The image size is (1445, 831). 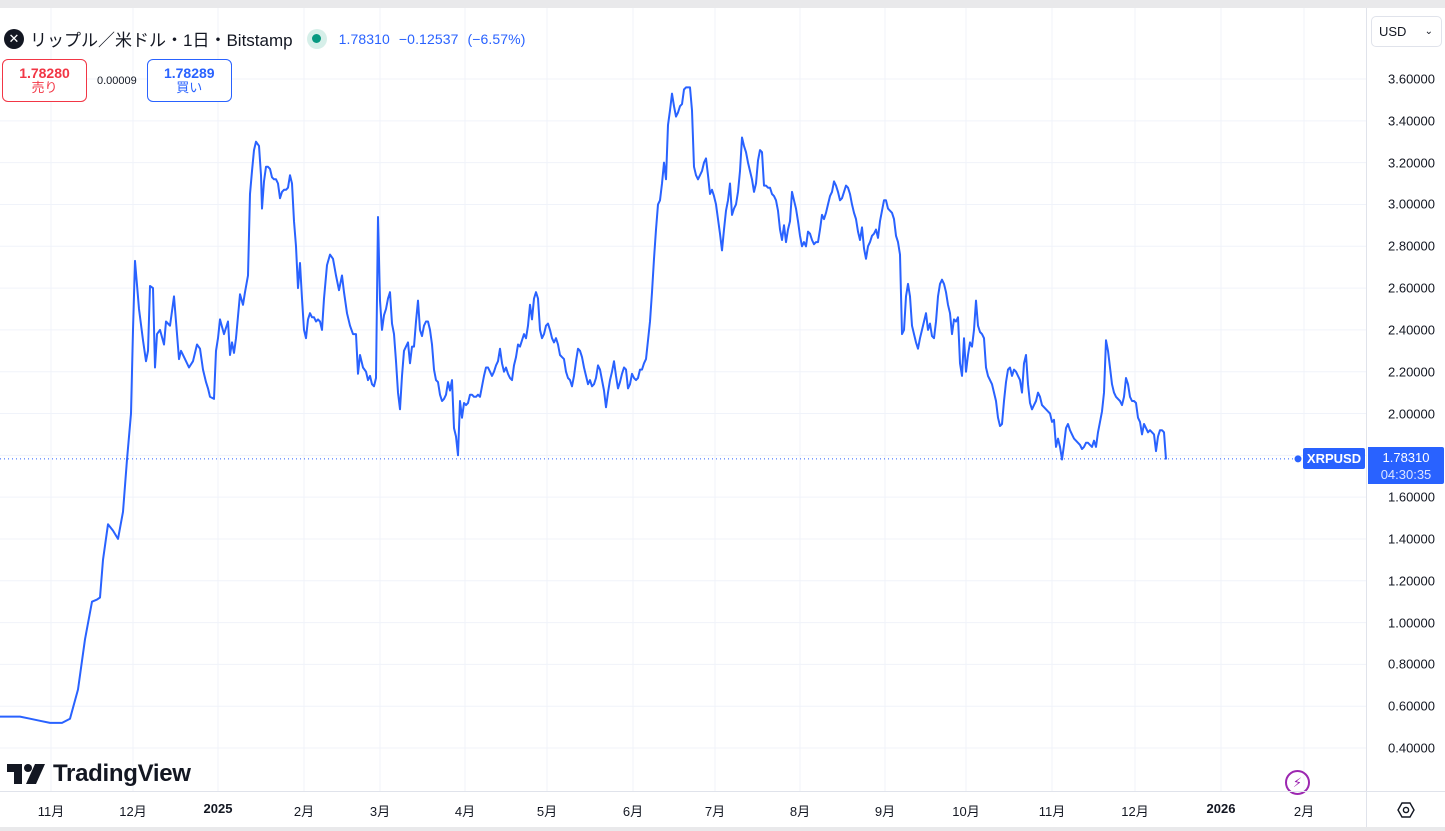 I want to click on last-price: 1.78310, so click(x=364, y=38).